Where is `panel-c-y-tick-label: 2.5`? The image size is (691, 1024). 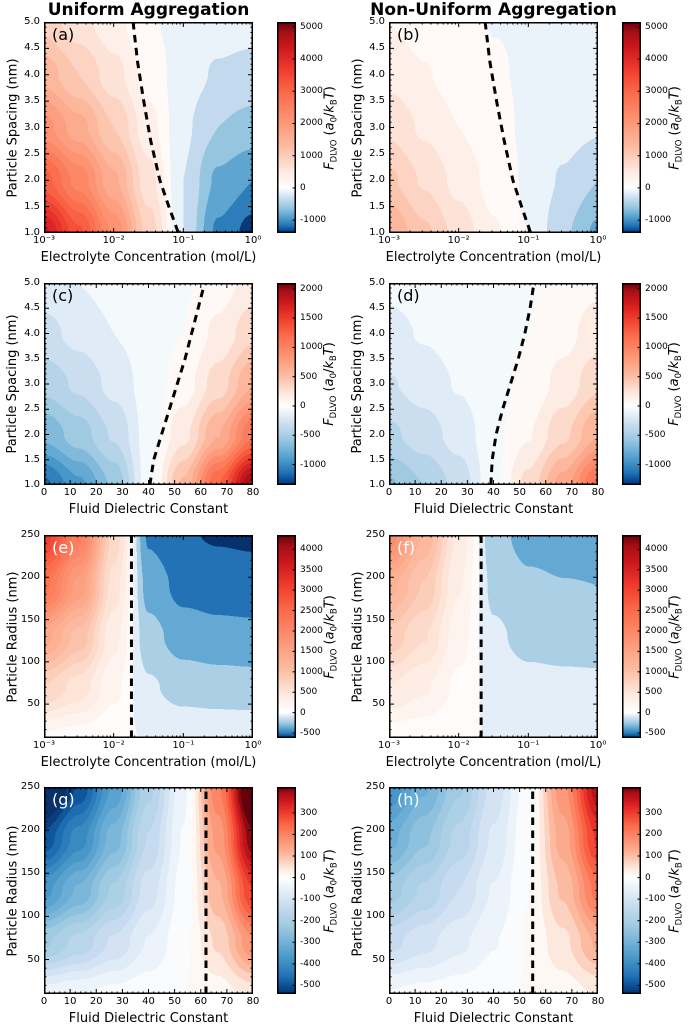
panel-c-y-tick-label: 2.5 is located at coordinates (32, 409).